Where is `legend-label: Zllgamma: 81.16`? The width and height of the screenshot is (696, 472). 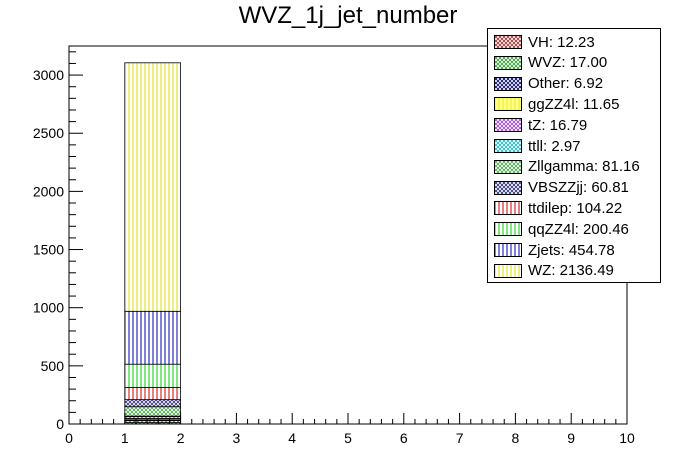 legend-label: Zllgamma: 81.16 is located at coordinates (584, 167).